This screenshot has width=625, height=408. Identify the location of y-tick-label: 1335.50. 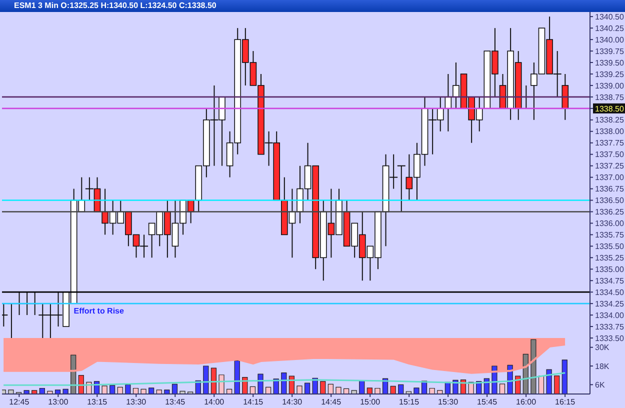
(609, 247).